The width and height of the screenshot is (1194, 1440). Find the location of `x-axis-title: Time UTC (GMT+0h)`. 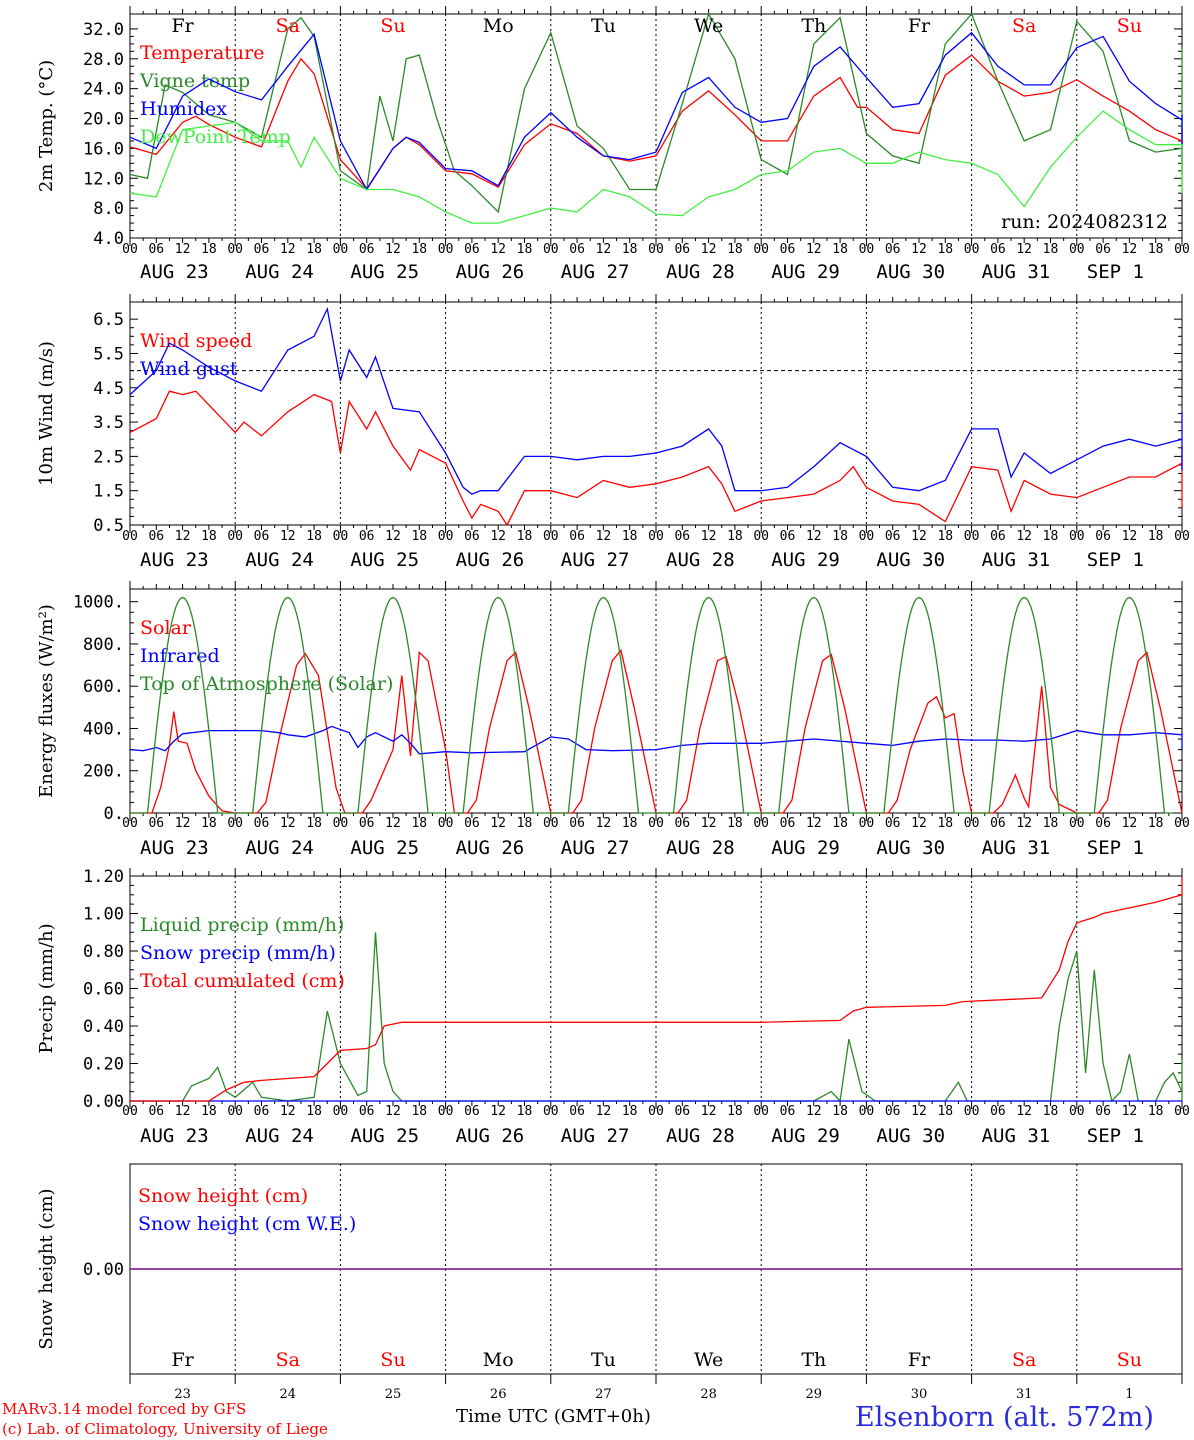

x-axis-title: Time UTC (GMT+0h) is located at coordinates (553, 1416).